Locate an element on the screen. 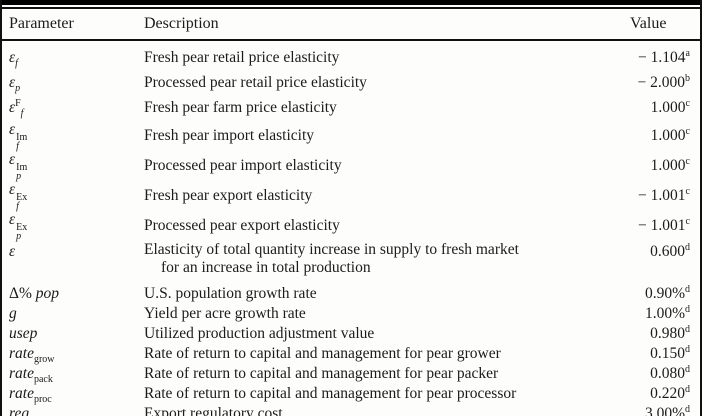 The width and height of the screenshot is (702, 416). parameter-cell: ε Im p is located at coordinates (73, 166).